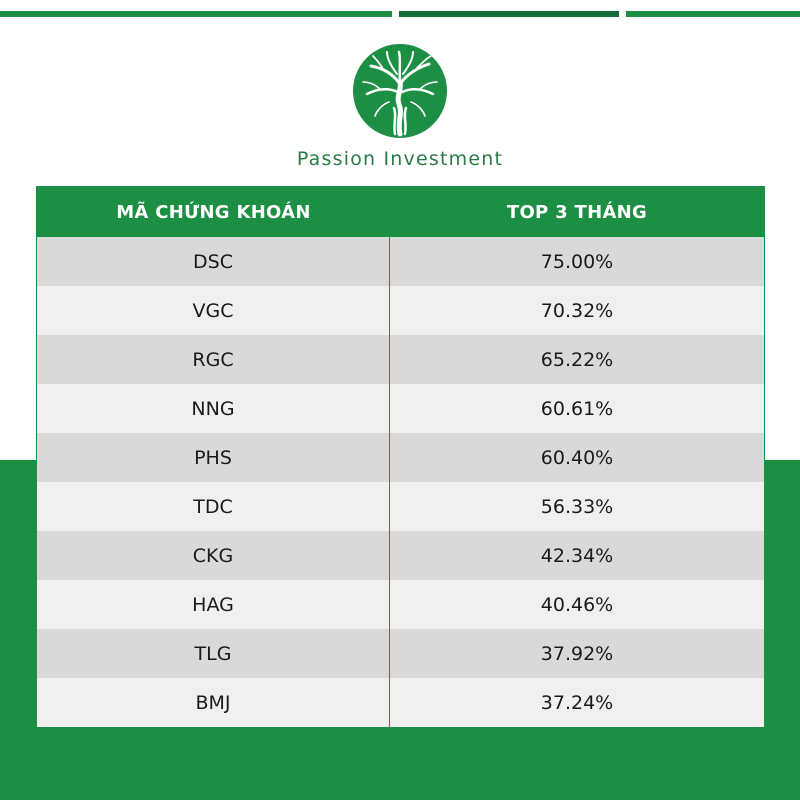  I want to click on return-value-cell: 40.46%, so click(577, 604).